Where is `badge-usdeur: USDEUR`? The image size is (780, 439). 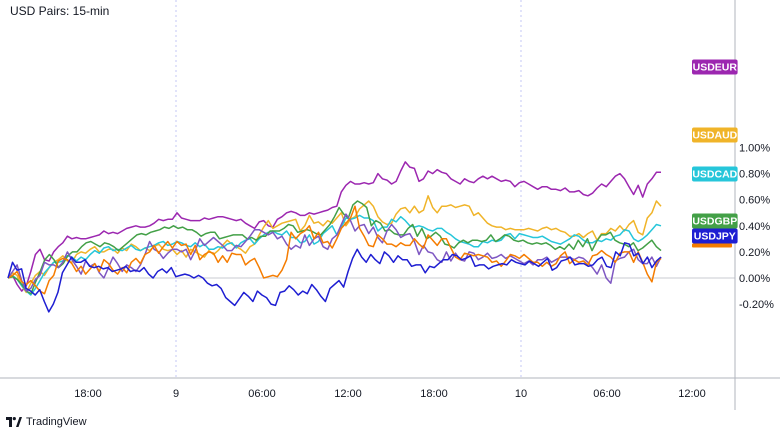
badge-usdeur: USDEUR is located at coordinates (715, 67).